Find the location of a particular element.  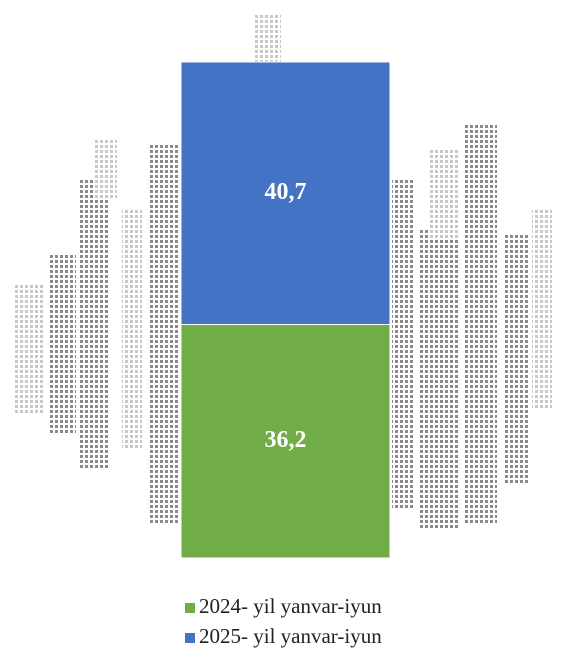

value-label: 36,2 is located at coordinates (286, 440).